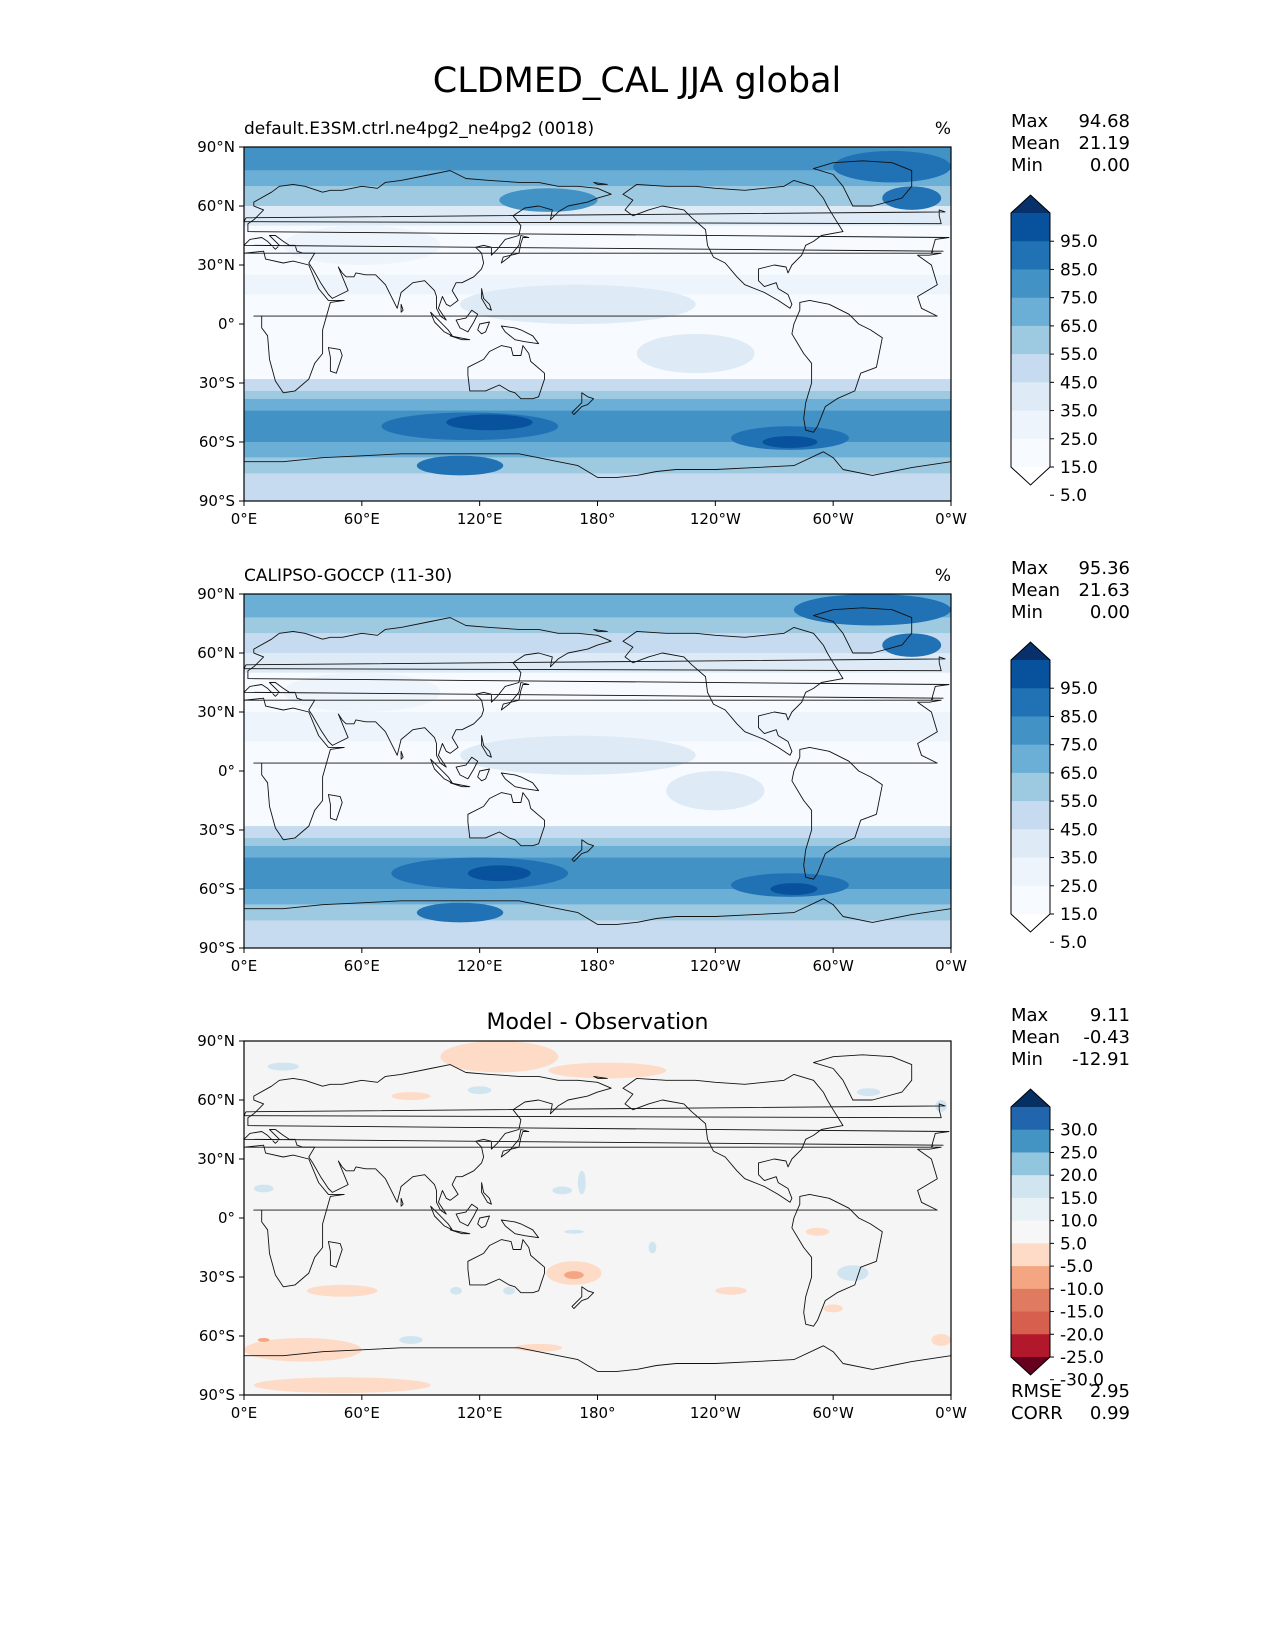 Image resolution: width=1275 pixels, height=1650 pixels. What do you see at coordinates (715, 966) in the screenshot?
I see `x-tick-label: 120°W` at bounding box center [715, 966].